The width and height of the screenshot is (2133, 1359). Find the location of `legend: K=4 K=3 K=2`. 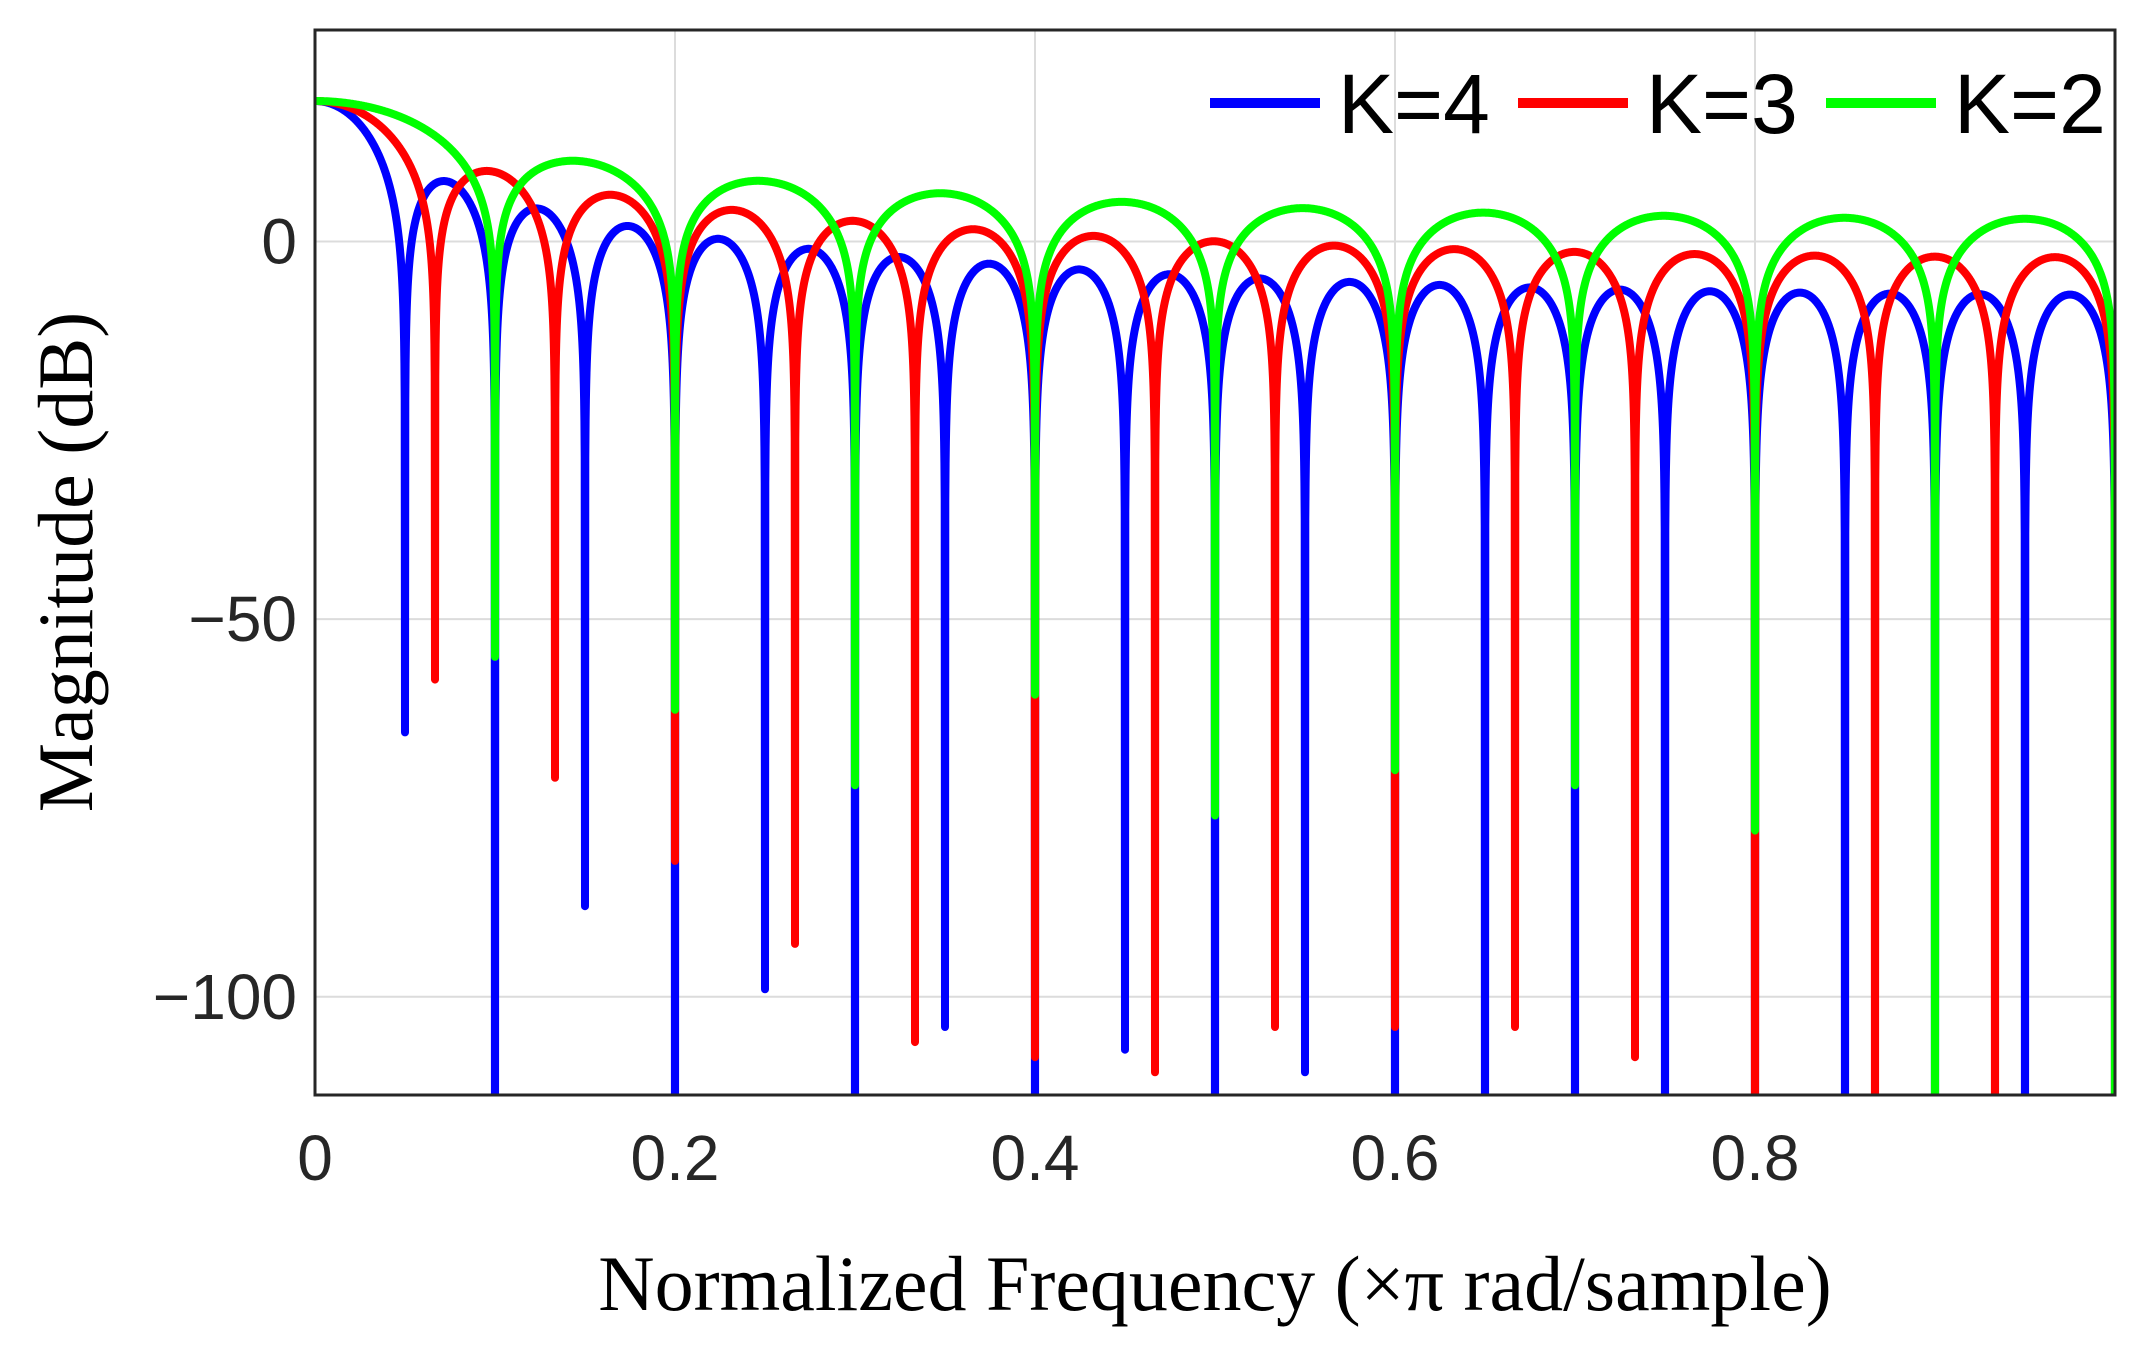

legend: K=4 K=3 K=2 is located at coordinates (1658, 104).